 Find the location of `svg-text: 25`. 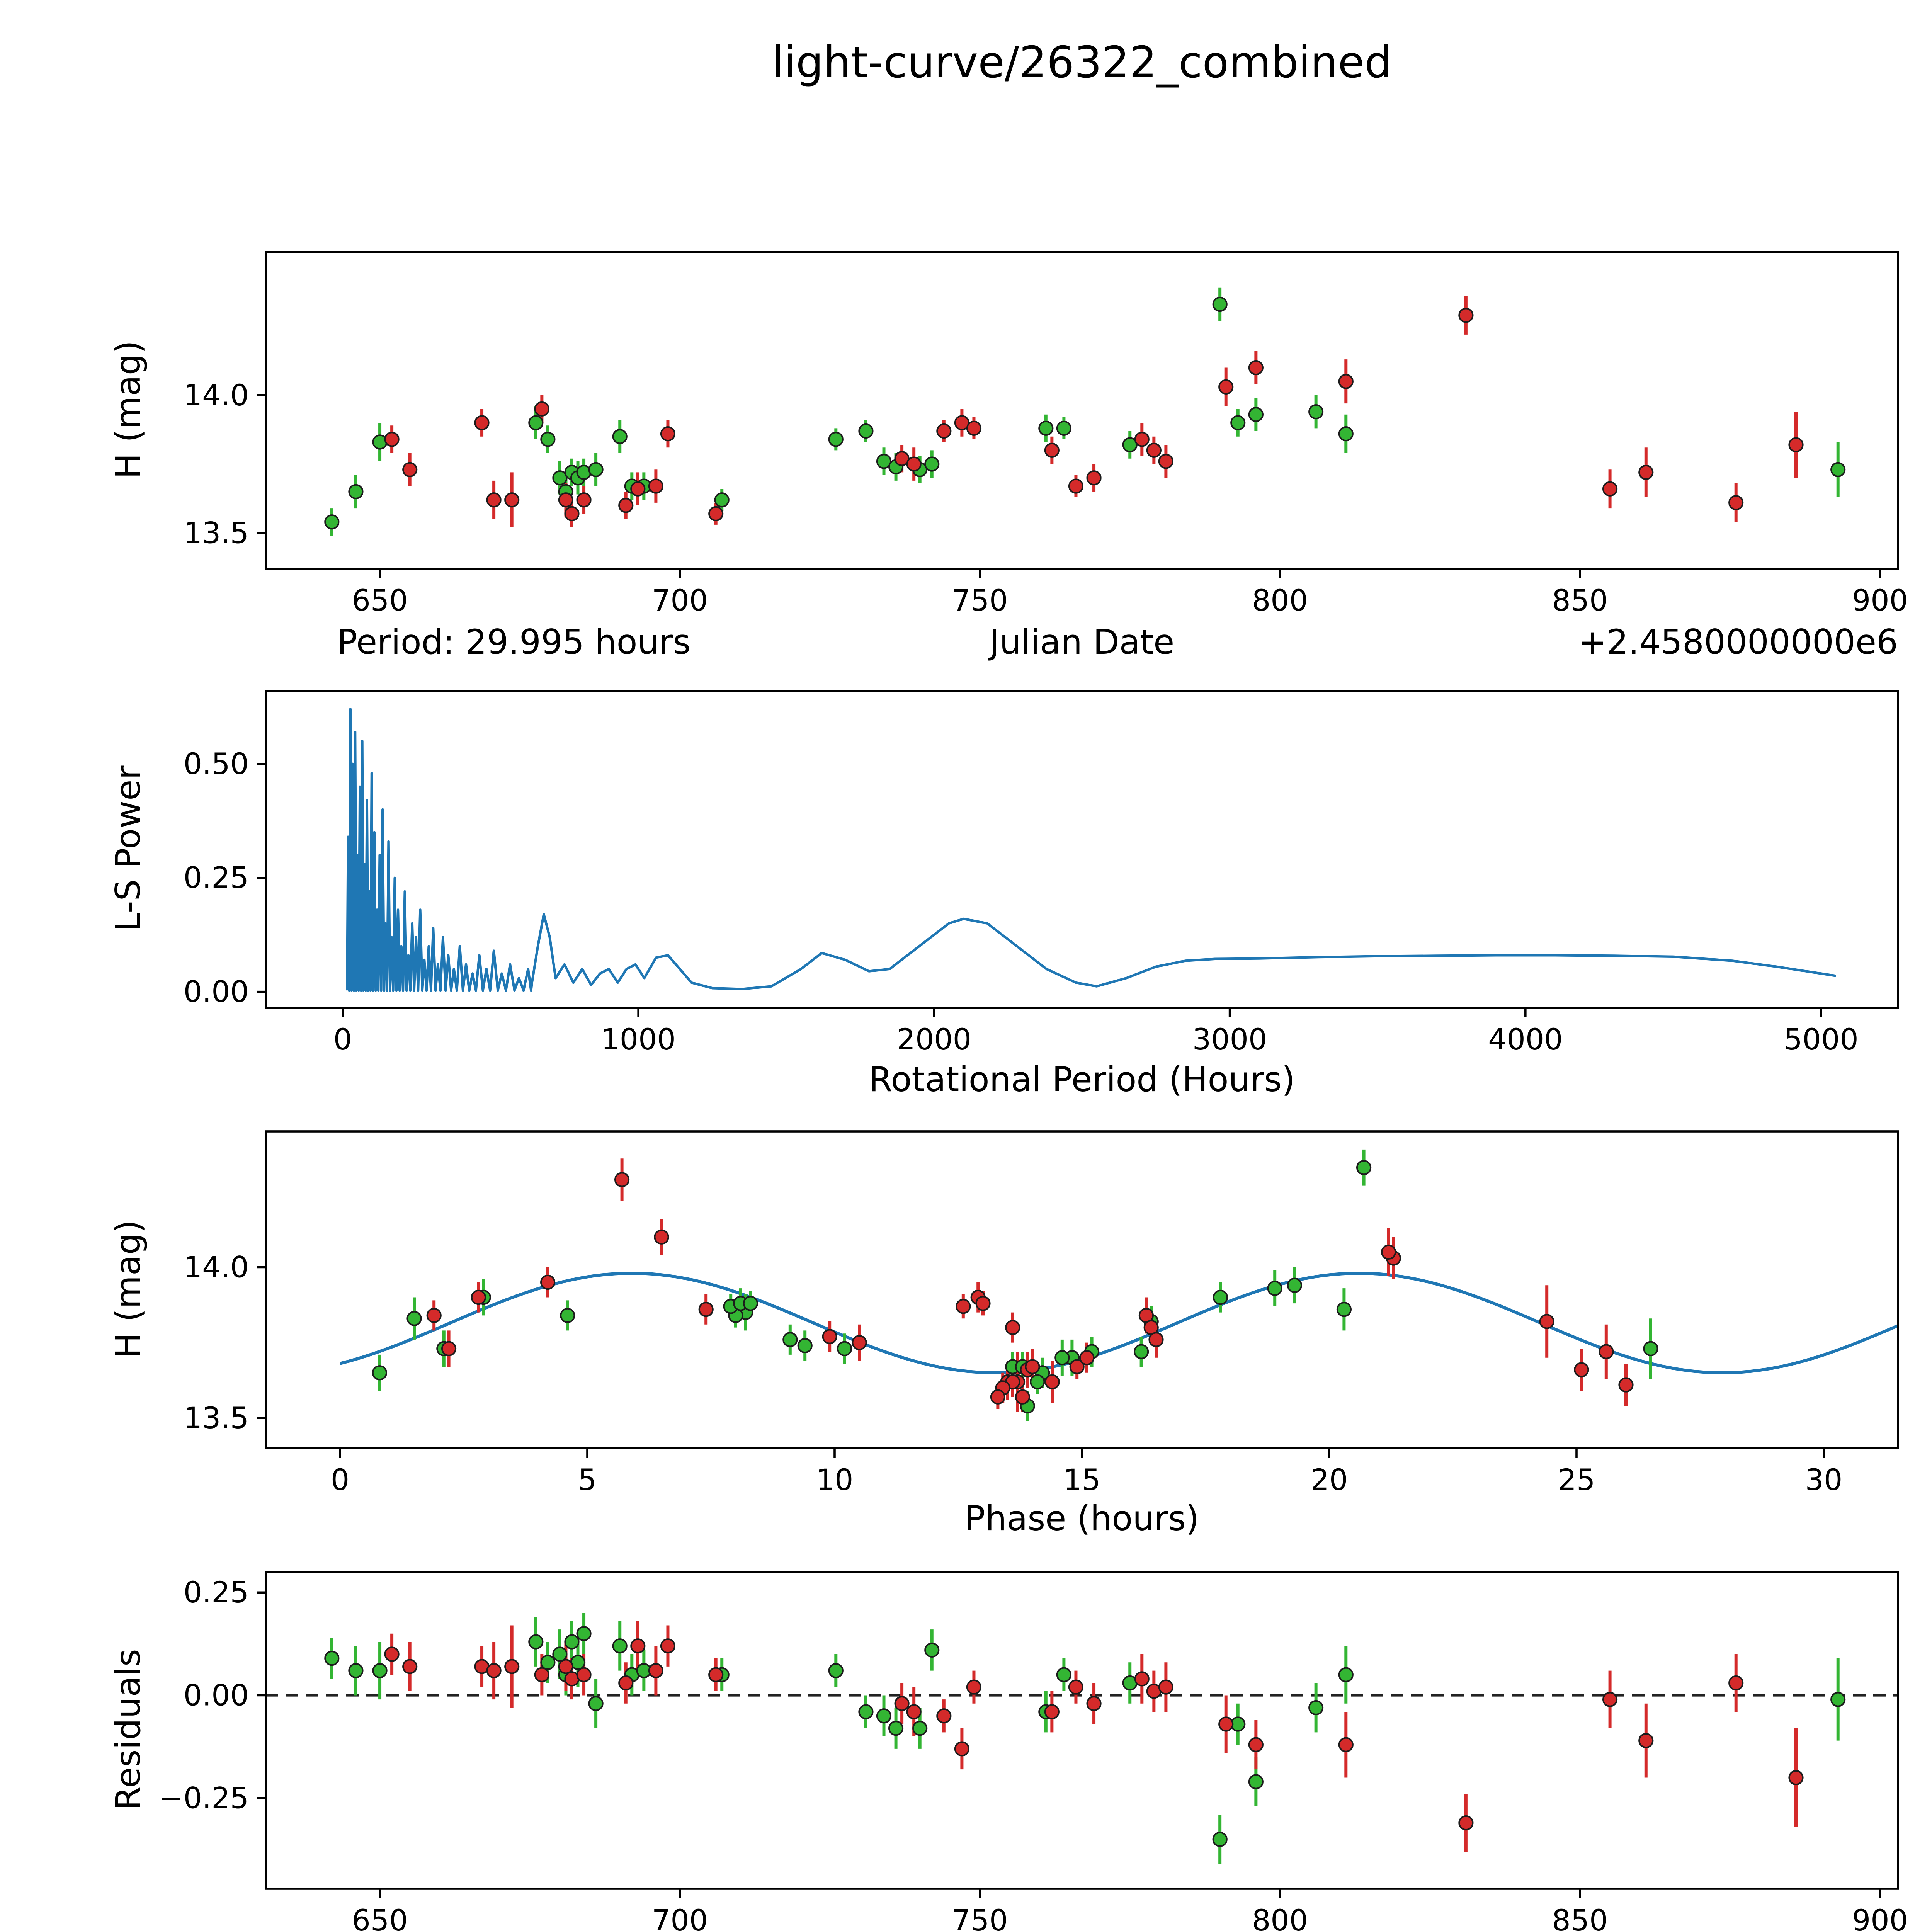

svg-text: 25 is located at coordinates (1576, 1480).